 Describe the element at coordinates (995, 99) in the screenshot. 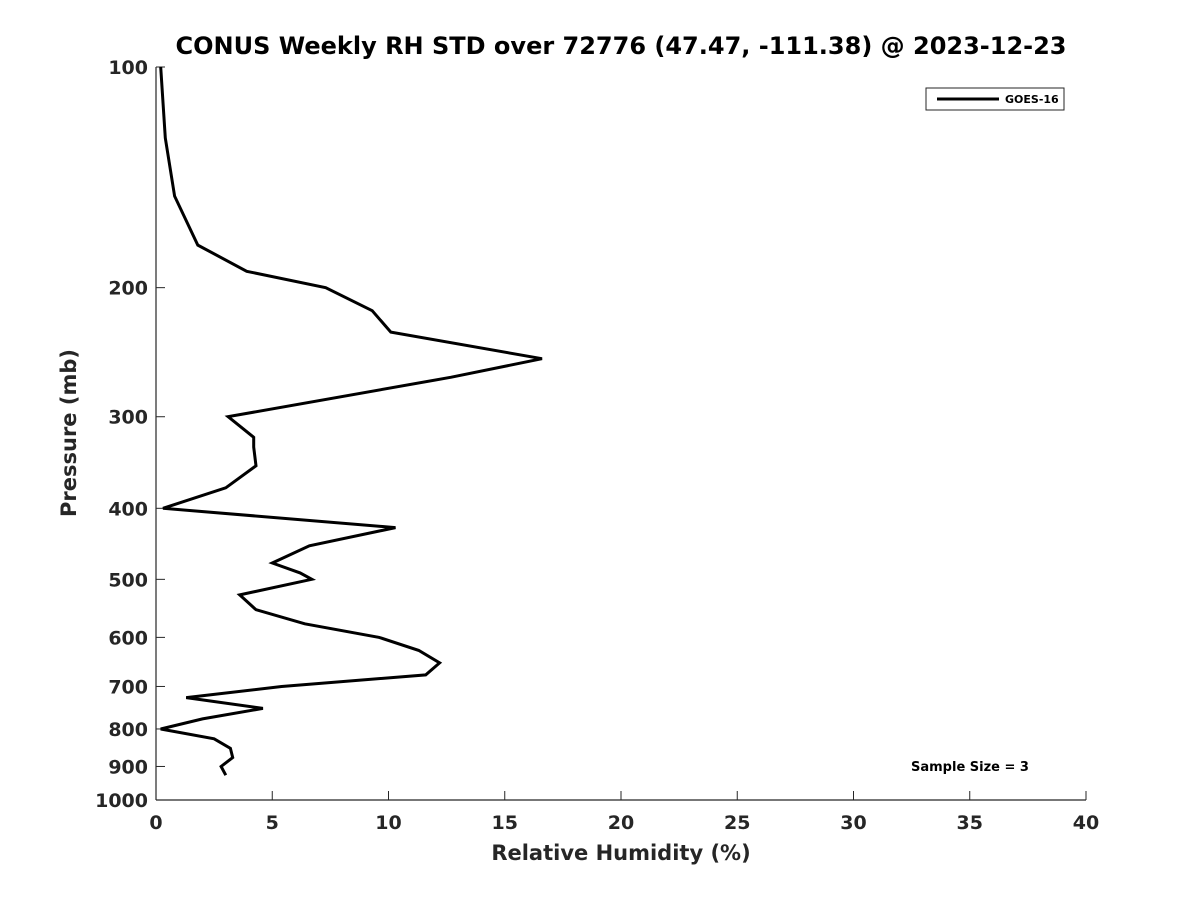

I see `legend: GOES-16` at that location.